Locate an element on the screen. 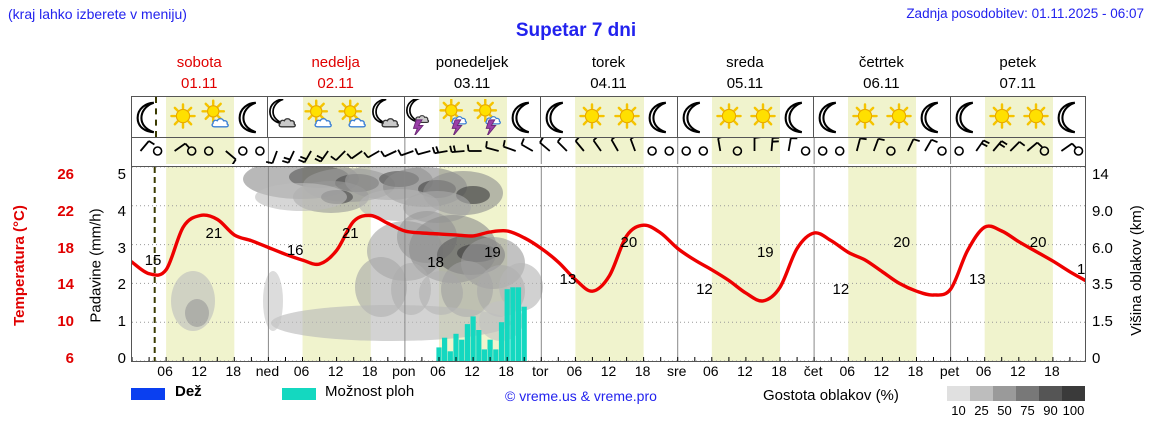 The width and height of the screenshot is (1152, 443). day-header-1: nedelja 02.11 is located at coordinates (335, 73).